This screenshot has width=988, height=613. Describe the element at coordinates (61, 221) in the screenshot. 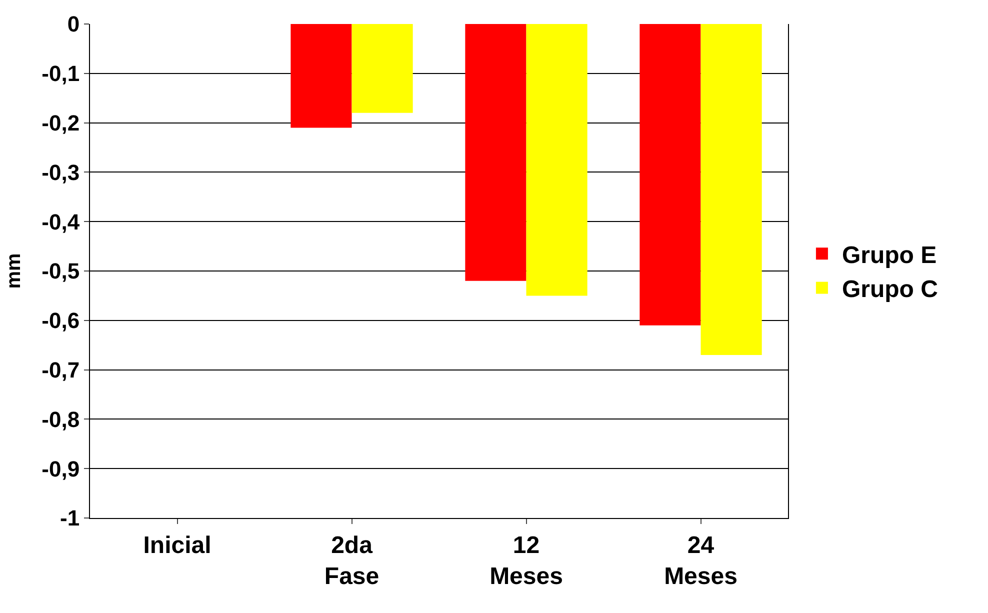

I see `y-tick-label: -0,4` at that location.